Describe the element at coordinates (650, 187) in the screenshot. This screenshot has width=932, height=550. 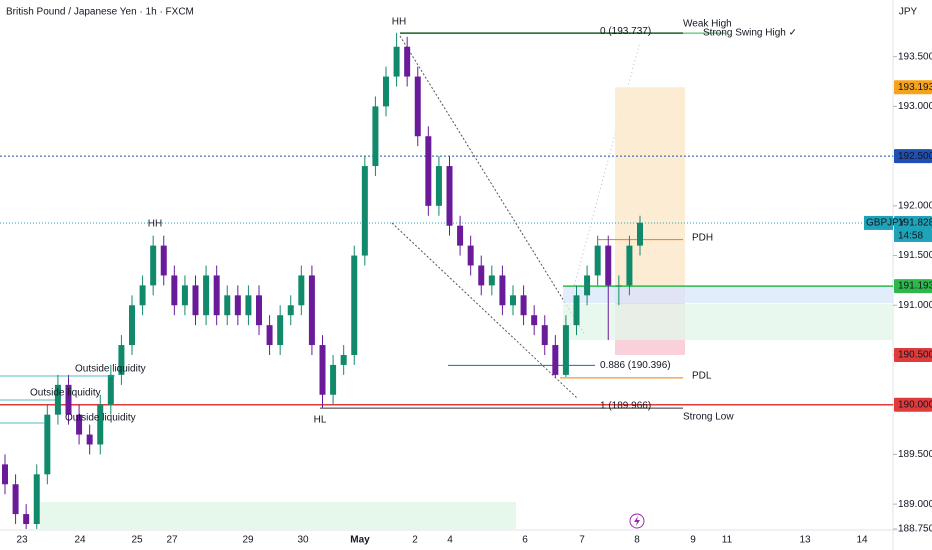
I see `target-zone` at that location.